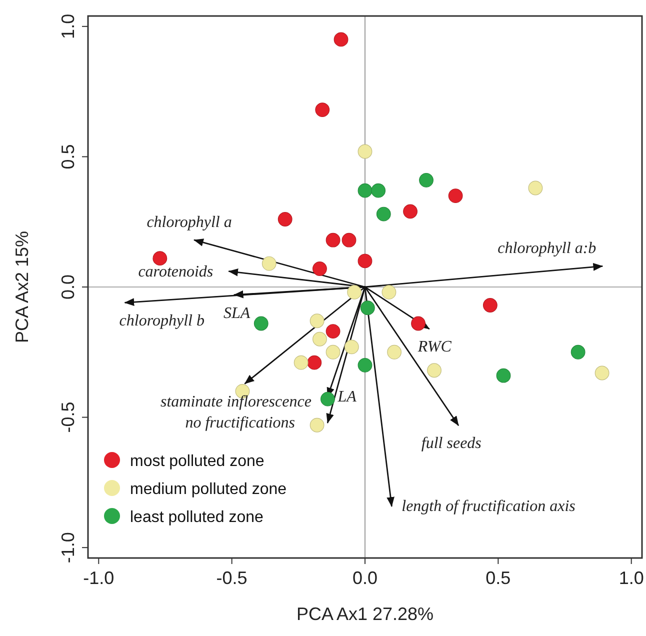 This screenshot has height=636, width=646. I want to click on annotation: staminate inflorescence, so click(236, 401).